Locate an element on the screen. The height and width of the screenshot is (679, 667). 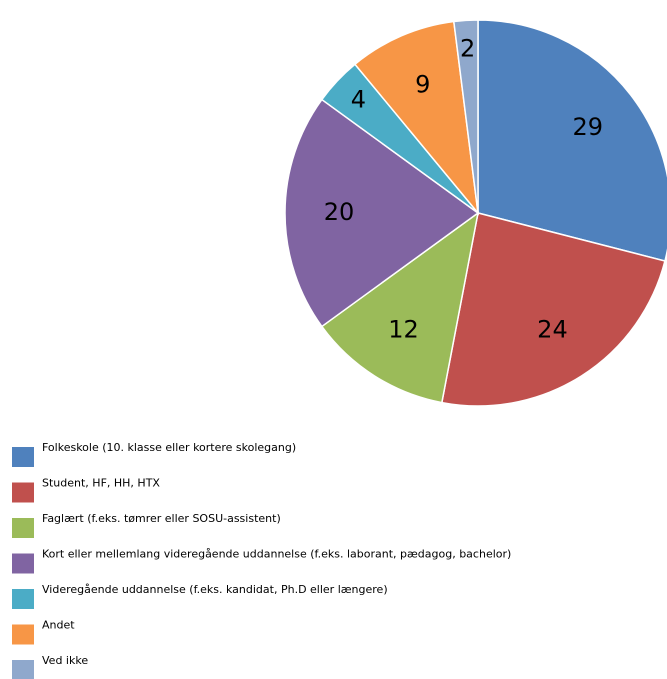
legend-label: Andet is located at coordinates (58, 625).